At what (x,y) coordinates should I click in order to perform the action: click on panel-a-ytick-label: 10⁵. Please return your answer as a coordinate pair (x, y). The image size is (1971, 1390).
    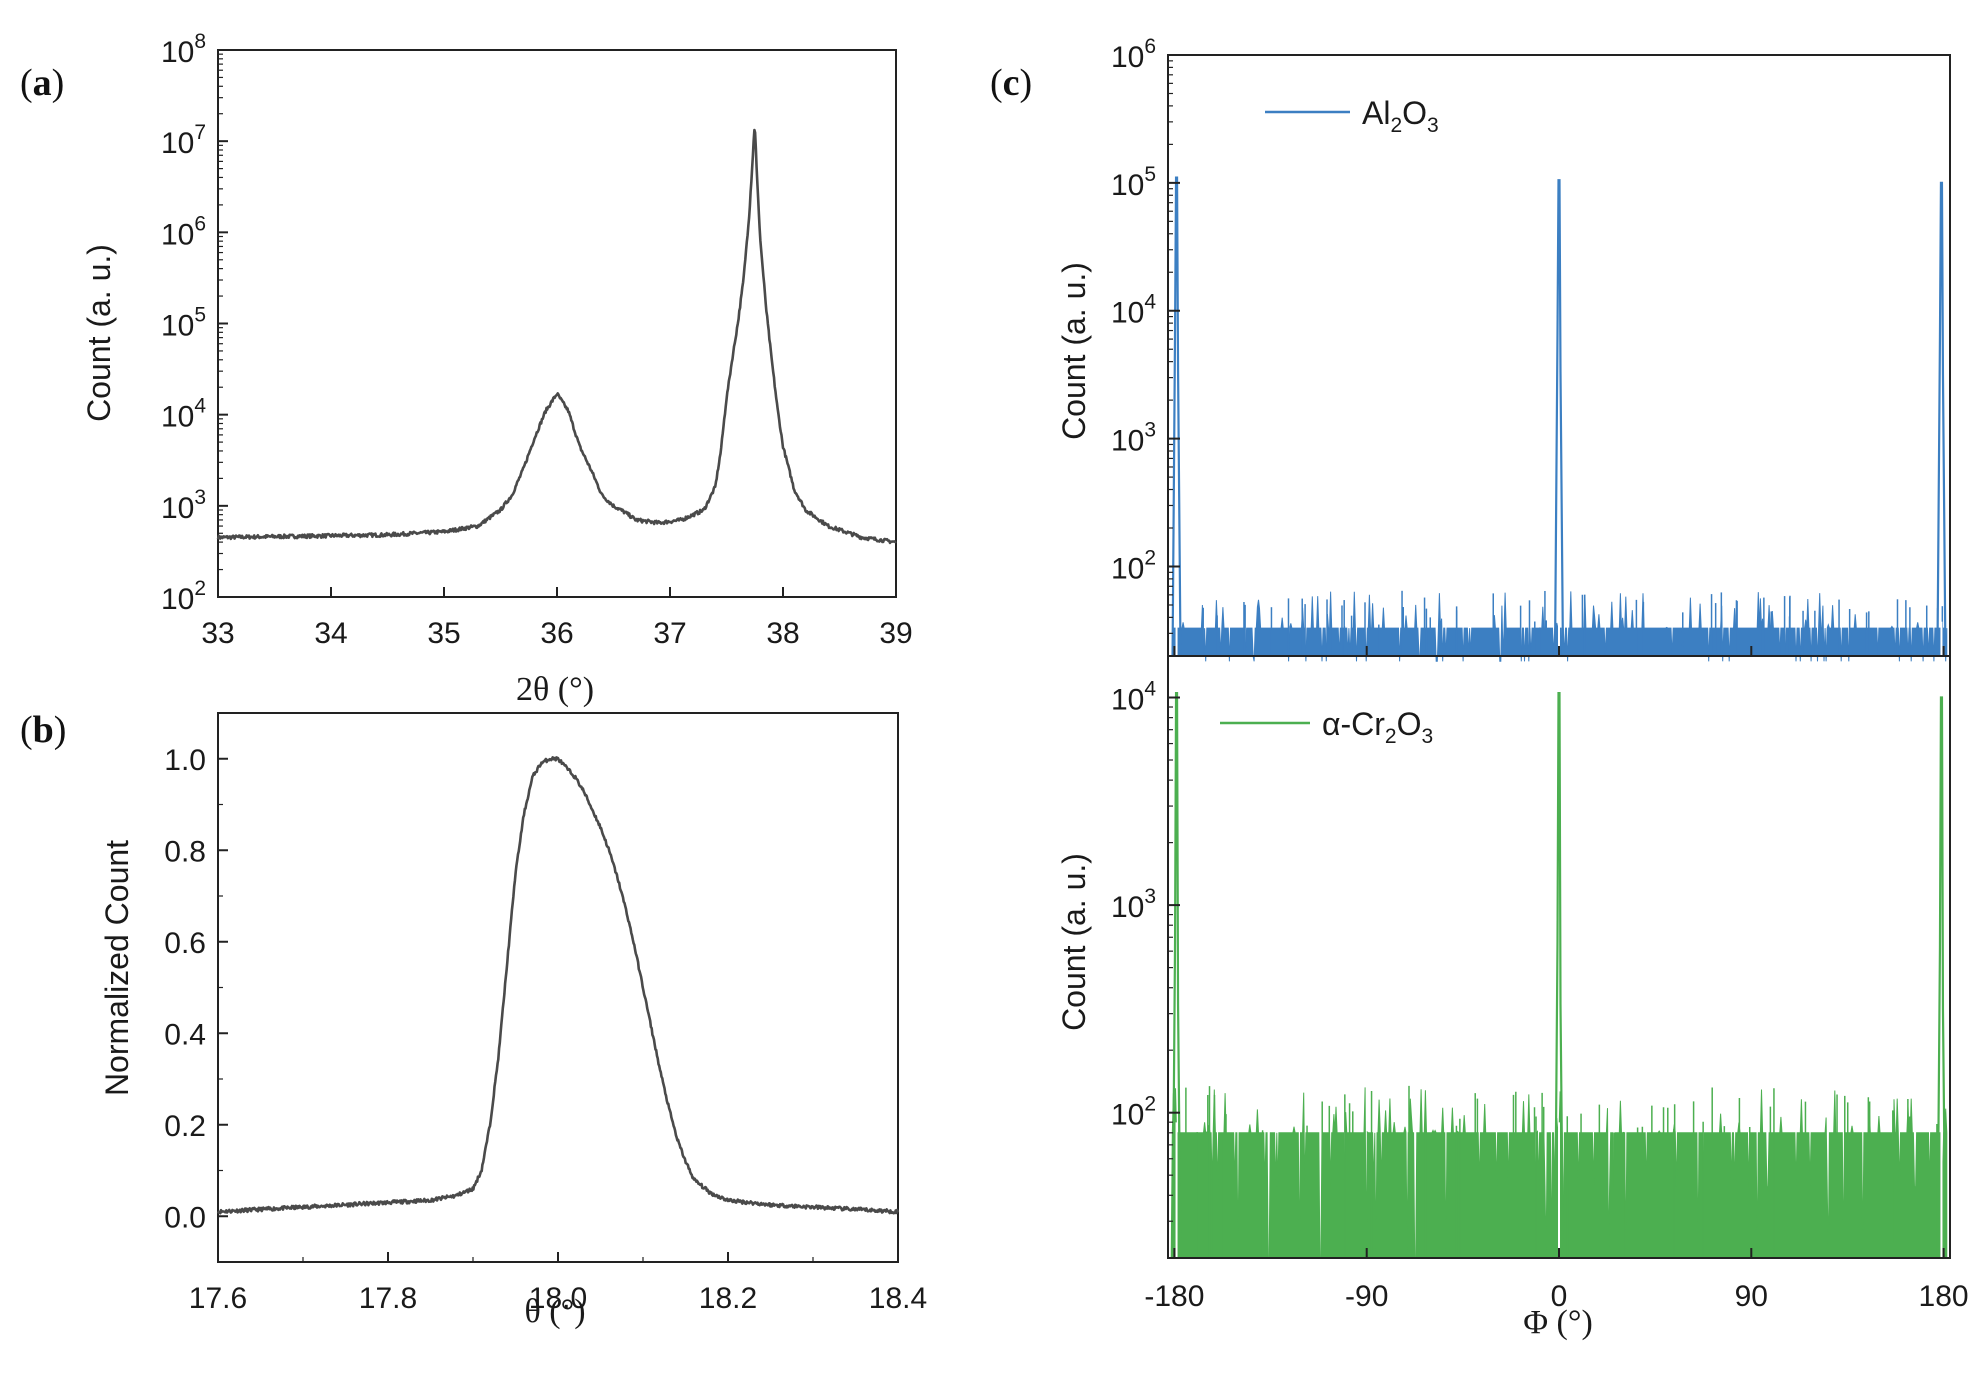
    Looking at the image, I should click on (183, 323).